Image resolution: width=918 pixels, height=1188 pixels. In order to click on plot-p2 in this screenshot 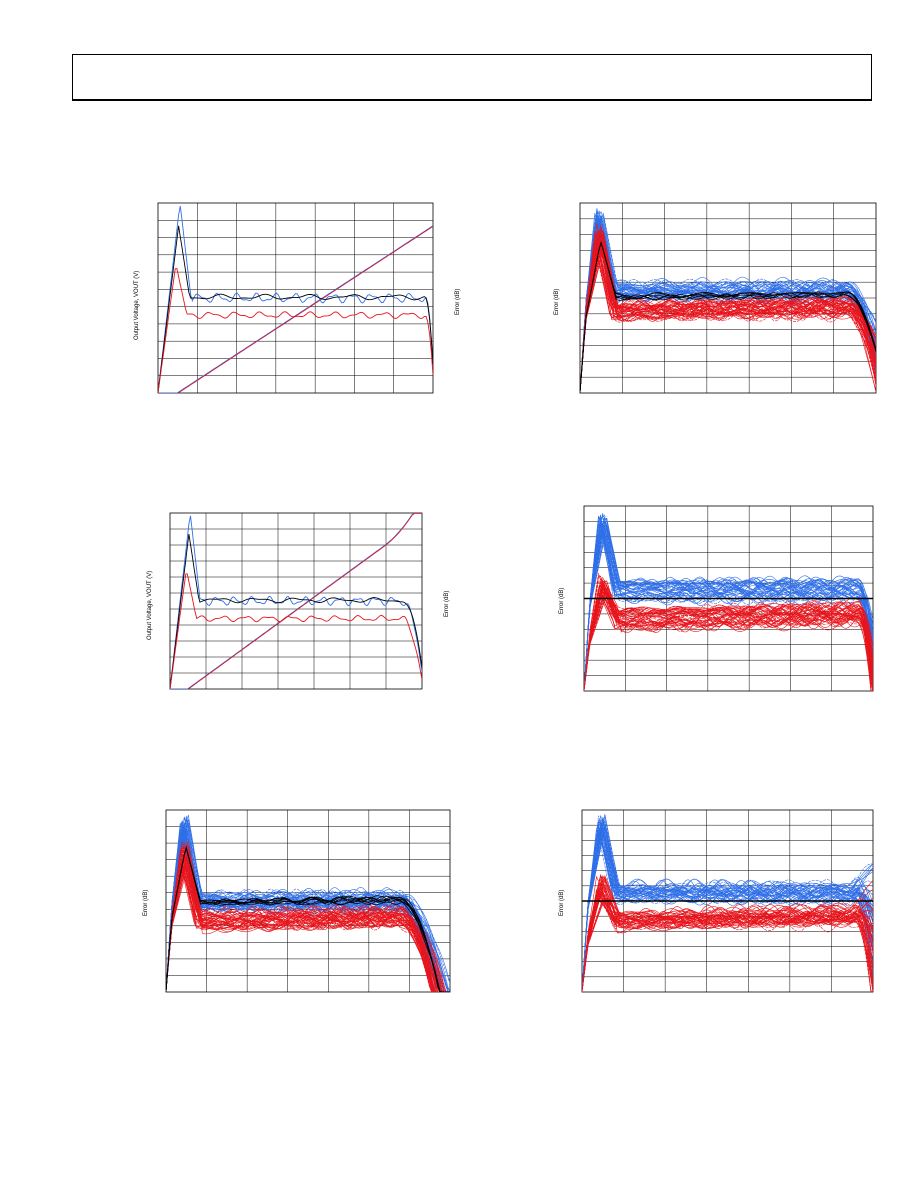, I will do `click(728, 298)`.